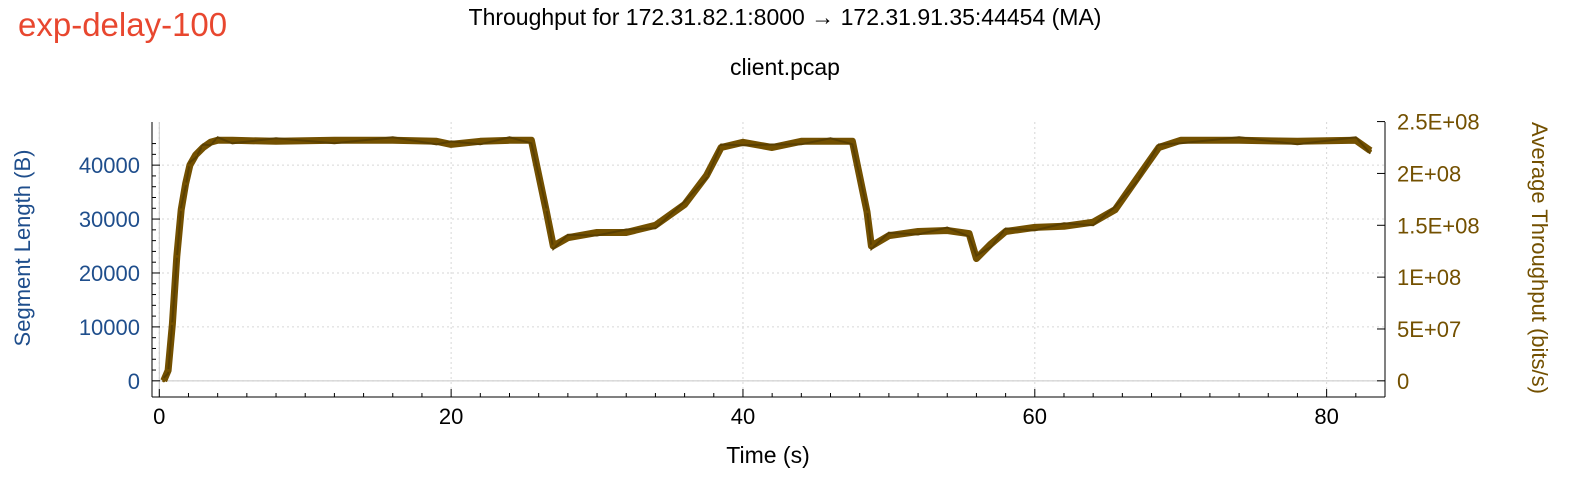 The width and height of the screenshot is (1570, 478). Describe the element at coordinates (109, 273) in the screenshot. I see `y-left-tick-label: 20000` at that location.